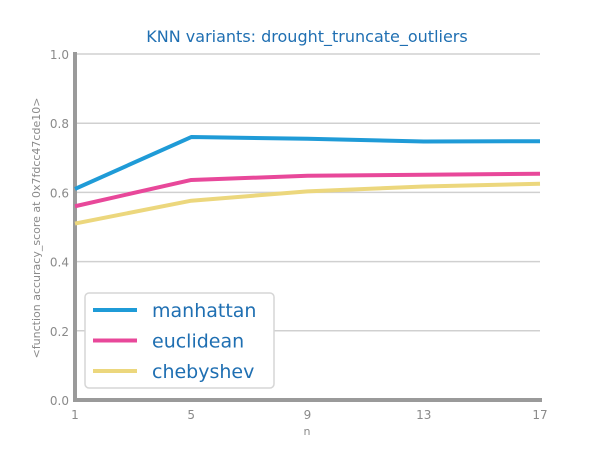 The height and width of the screenshot is (450, 600). Describe the element at coordinates (59, 263) in the screenshot. I see `y-tick-label: 0.4` at that location.